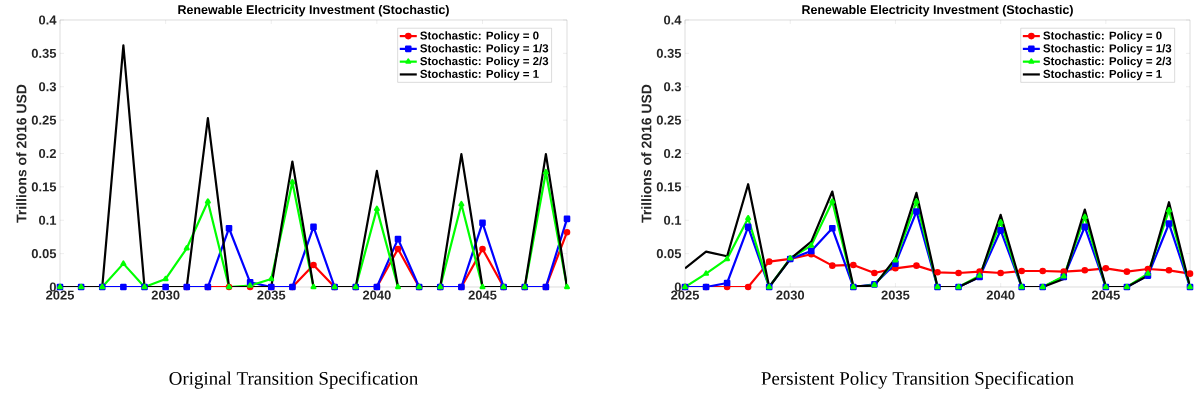  Describe the element at coordinates (917, 380) in the screenshot. I see `text: Persistent Policy Transition Specification` at that location.